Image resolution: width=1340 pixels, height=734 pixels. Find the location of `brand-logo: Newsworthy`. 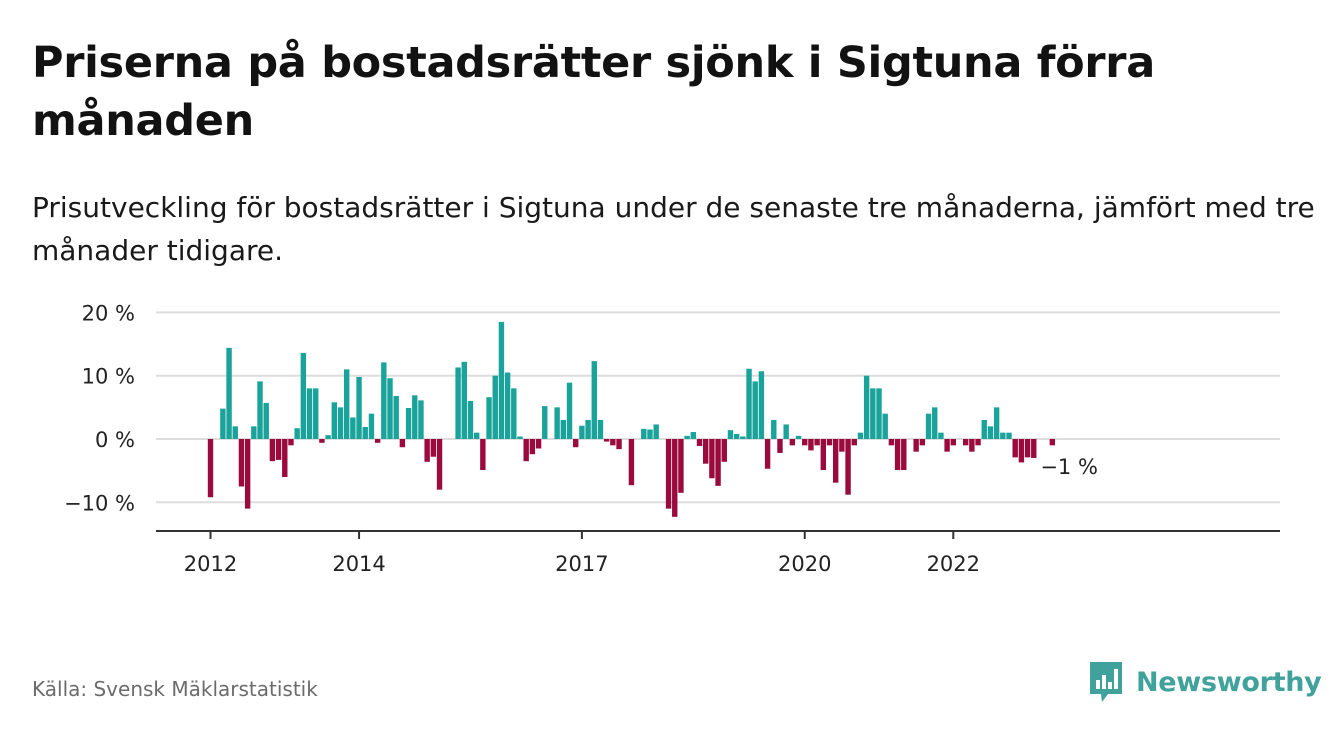

brand-logo: Newsworthy is located at coordinates (1205, 682).